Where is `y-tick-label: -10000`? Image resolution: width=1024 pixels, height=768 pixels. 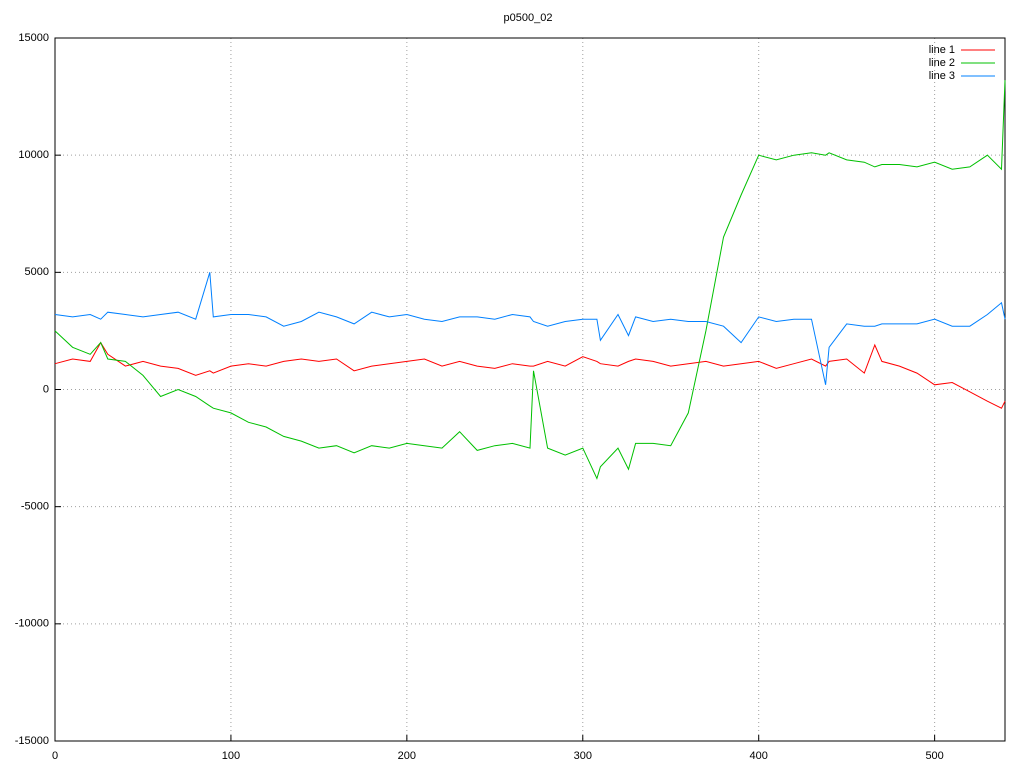
y-tick-label: -10000 is located at coordinates (32, 624).